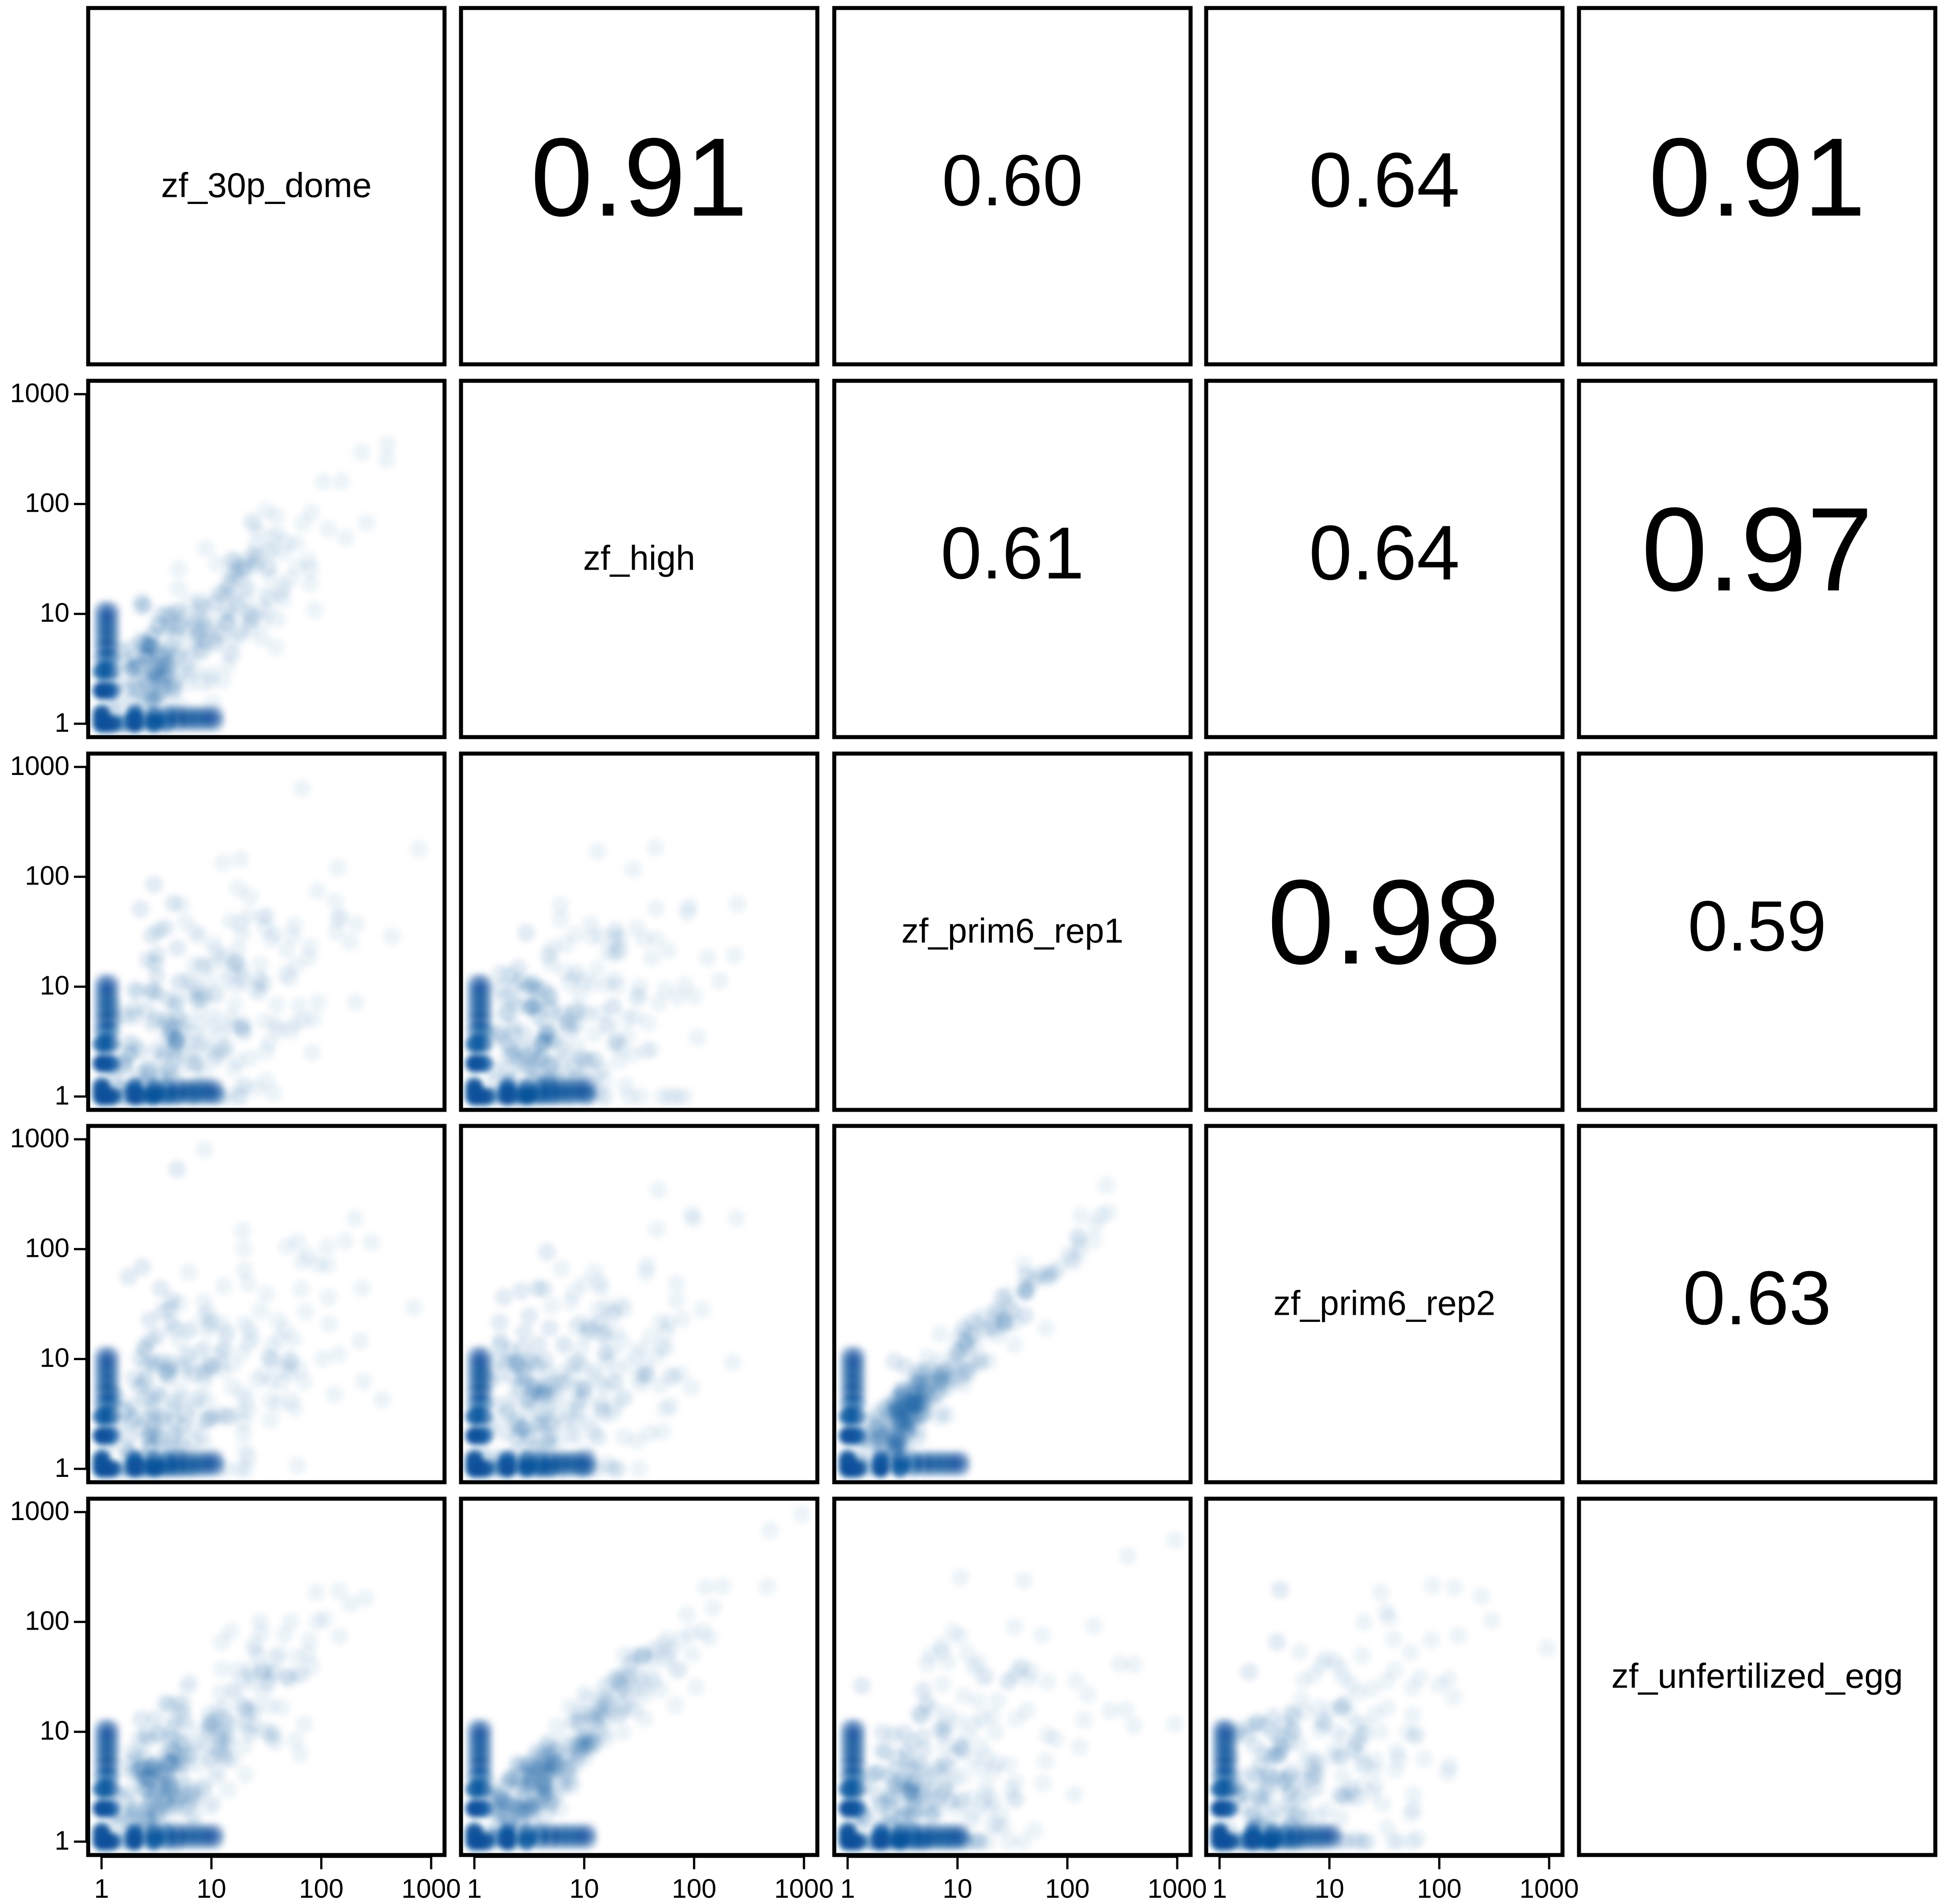 Image resolution: width=1942 pixels, height=1904 pixels. I want to click on variable-label: zf_prim6_rep2, so click(1384, 1303).